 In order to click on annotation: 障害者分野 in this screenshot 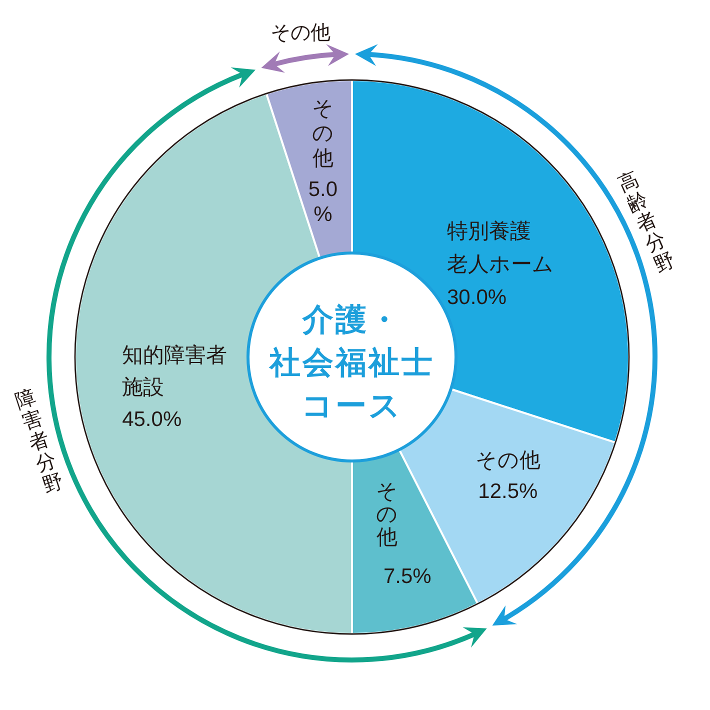, I will do `click(39, 442)`.